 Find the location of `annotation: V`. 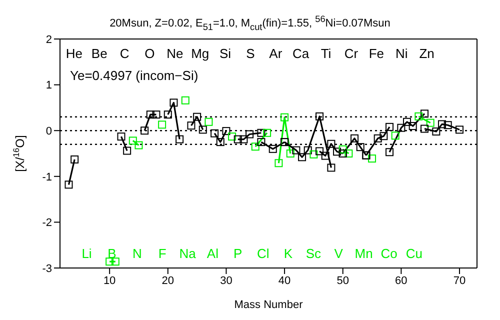

annotation: V is located at coordinates (338, 253).